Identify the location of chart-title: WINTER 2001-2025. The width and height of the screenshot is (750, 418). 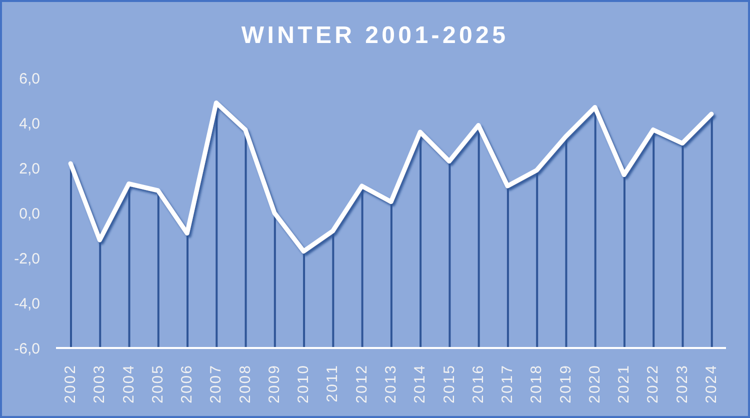
(375, 36).